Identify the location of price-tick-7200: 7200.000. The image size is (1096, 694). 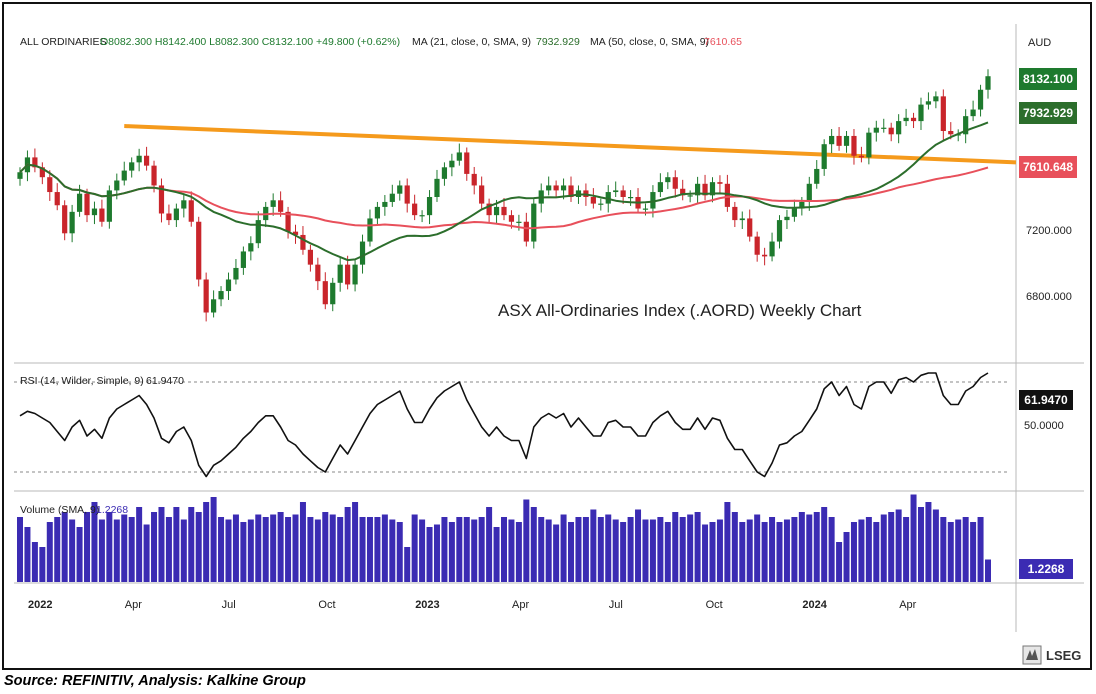
(1049, 231).